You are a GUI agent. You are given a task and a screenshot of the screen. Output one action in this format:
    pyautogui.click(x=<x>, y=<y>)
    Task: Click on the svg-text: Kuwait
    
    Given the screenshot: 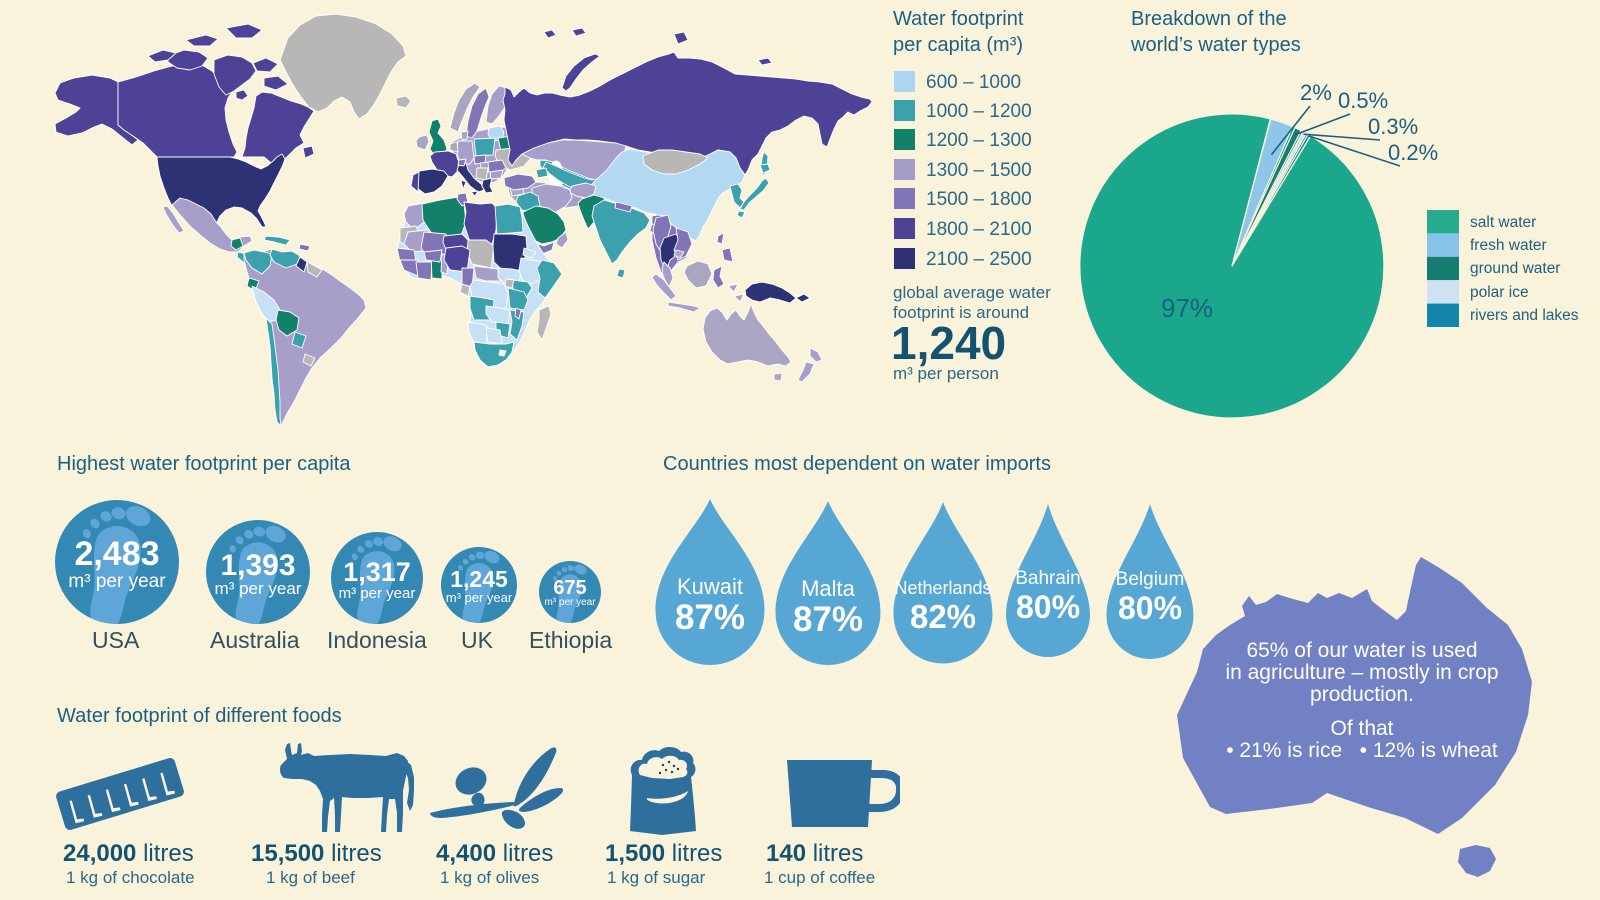 What is the action you would take?
    pyautogui.click(x=710, y=586)
    